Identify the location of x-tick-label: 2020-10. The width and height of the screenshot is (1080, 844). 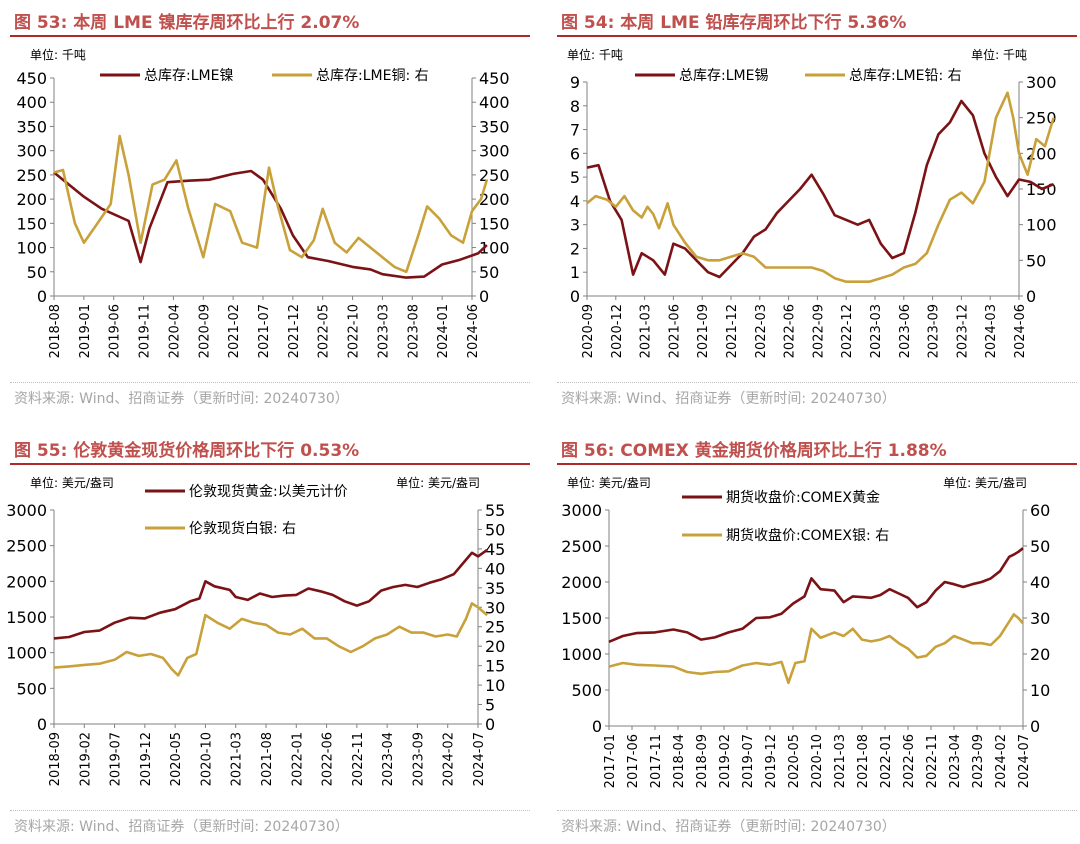
(206, 759).